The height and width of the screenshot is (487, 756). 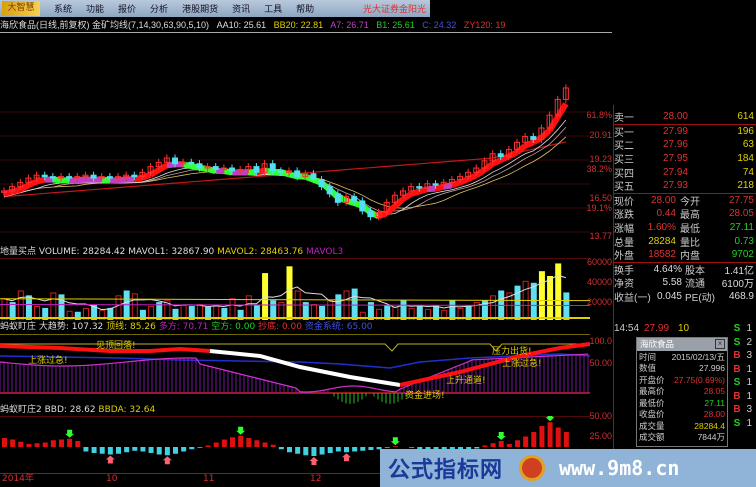 What do you see at coordinates (685, 117) in the screenshot?
I see `ask-row: 卖一 28.00 614` at bounding box center [685, 117].